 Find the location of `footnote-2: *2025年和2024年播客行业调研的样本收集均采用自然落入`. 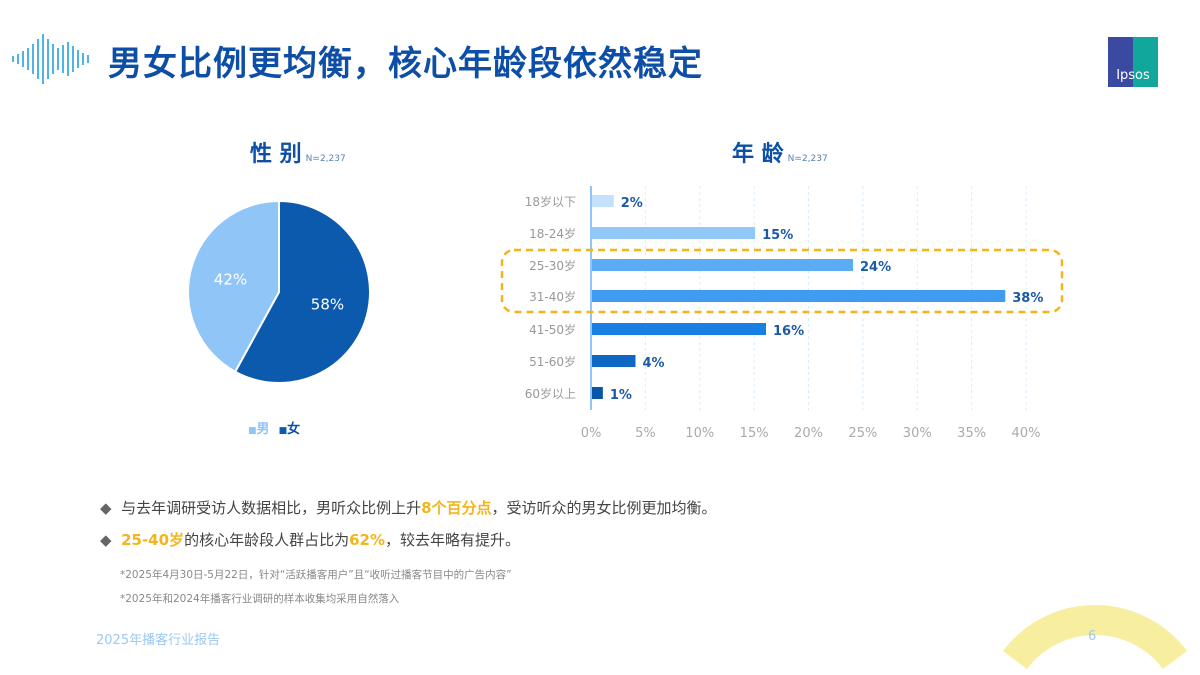

footnote-2: *2025年和2024年播客行业调研的样本收集均采用自然落入 is located at coordinates (260, 599).